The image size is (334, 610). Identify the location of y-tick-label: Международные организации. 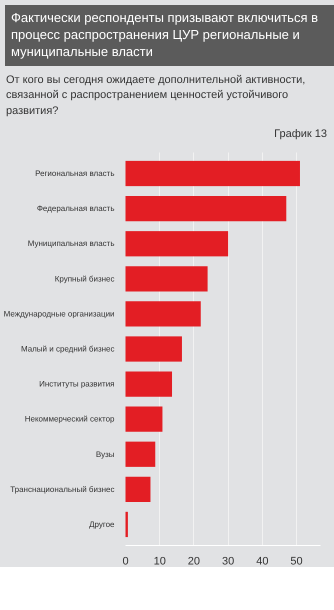
(59, 314).